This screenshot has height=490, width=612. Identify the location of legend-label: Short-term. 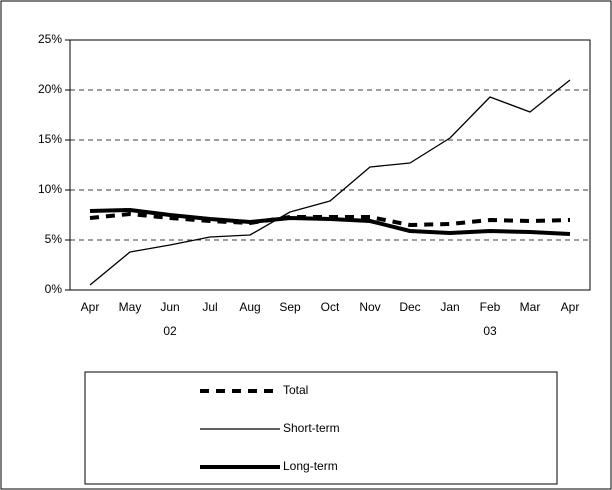
(311, 428).